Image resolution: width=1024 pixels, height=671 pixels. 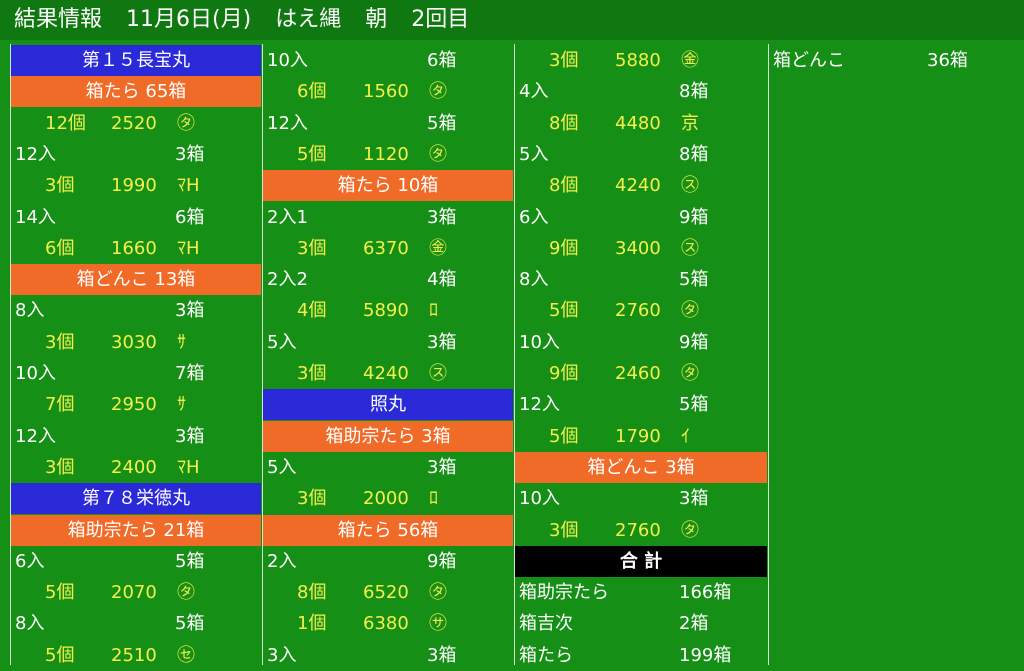 What do you see at coordinates (690, 123) in the screenshot?
I see `buyer-mark: 京` at bounding box center [690, 123].